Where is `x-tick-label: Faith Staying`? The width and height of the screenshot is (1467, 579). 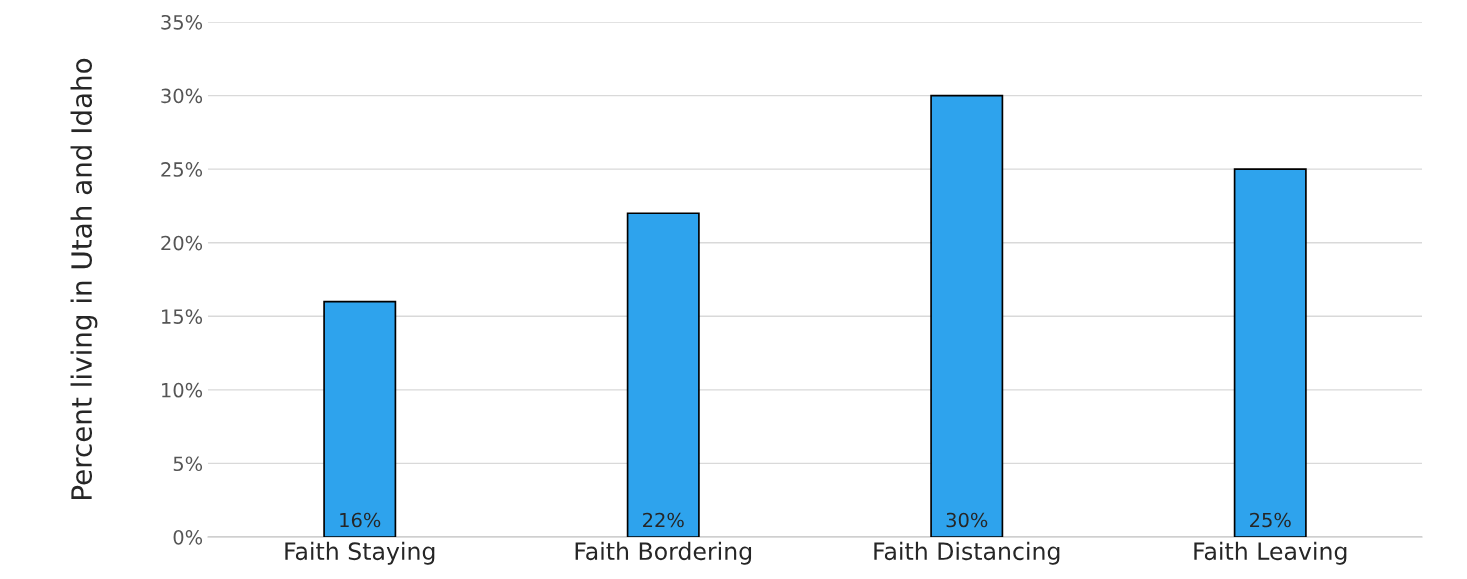
x-tick-label: Faith Staying is located at coordinates (360, 553).